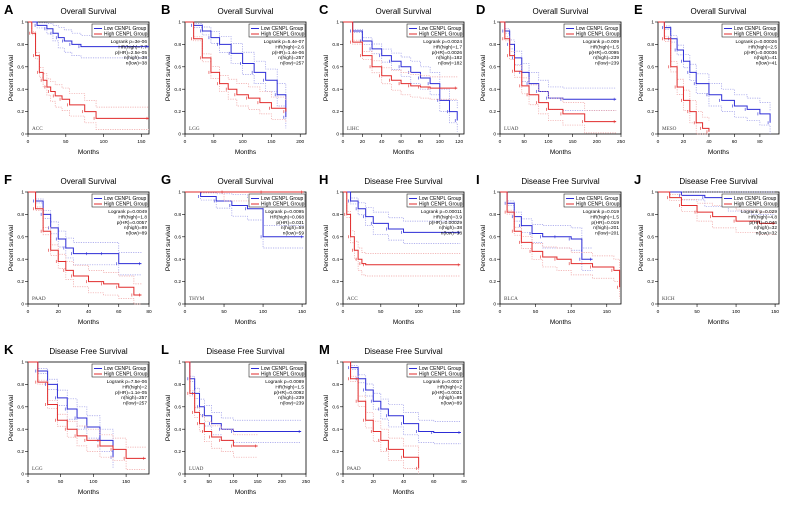  Describe the element at coordinates (354, 469) in the screenshot. I see `cancer-type-label: PAAD` at that location.